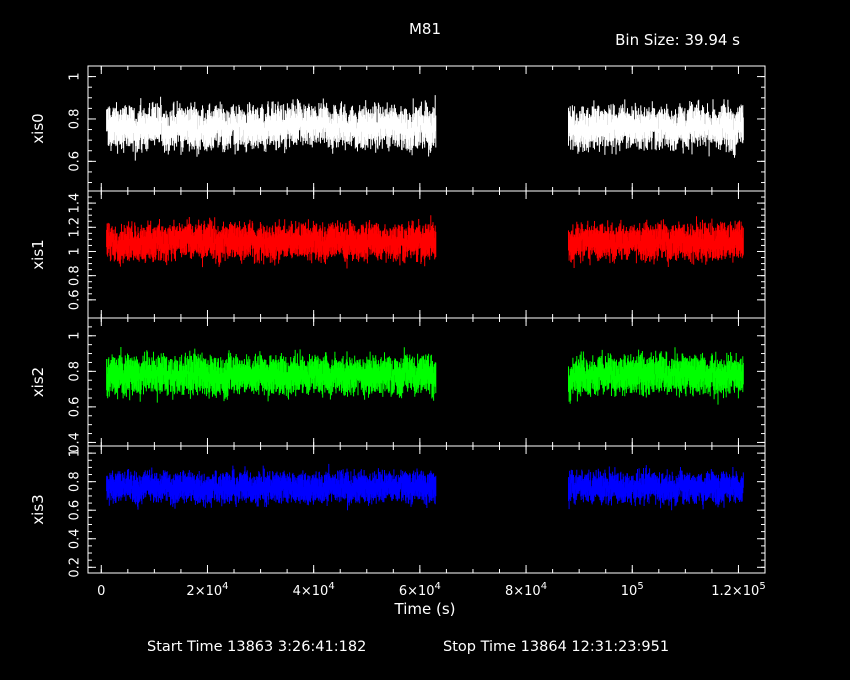 Image resolution: width=850 pixels, height=680 pixels. Describe the element at coordinates (75, 227) in the screenshot. I see `y-tick-label: 1.2` at that location.